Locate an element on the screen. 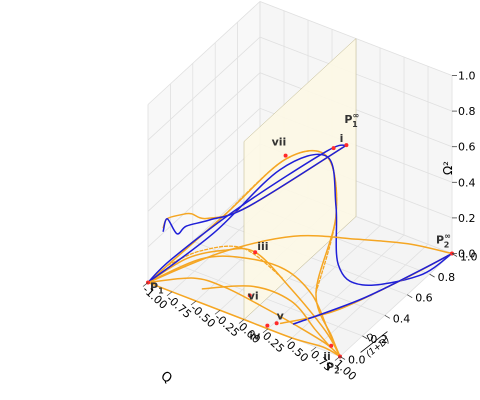 This screenshot has height=400, width=480. critical-point-label: vi is located at coordinates (253, 295).